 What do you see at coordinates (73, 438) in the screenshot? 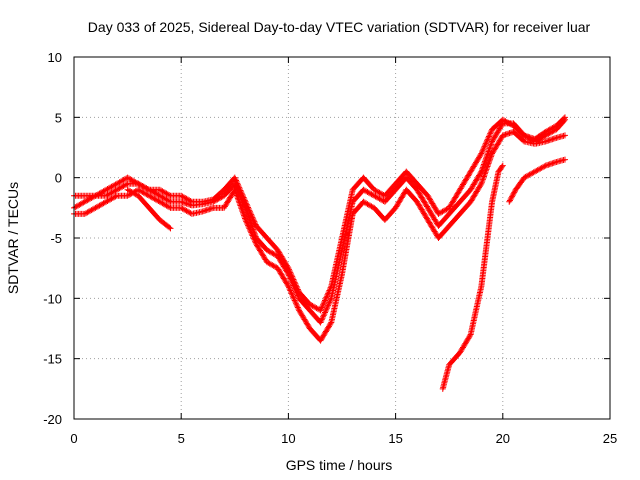
I see `x-tick-label: 0` at bounding box center [73, 438].